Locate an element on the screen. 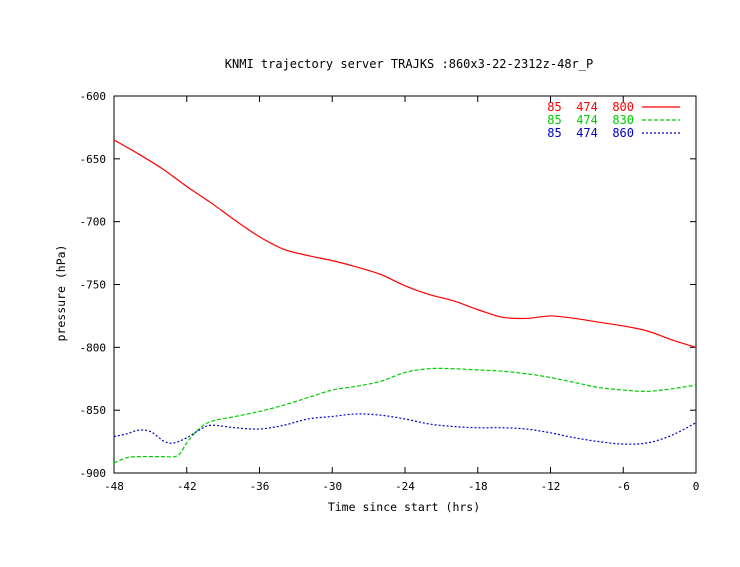 The height and width of the screenshot is (567, 740). y-tick-label: -600 is located at coordinates (93, 96).